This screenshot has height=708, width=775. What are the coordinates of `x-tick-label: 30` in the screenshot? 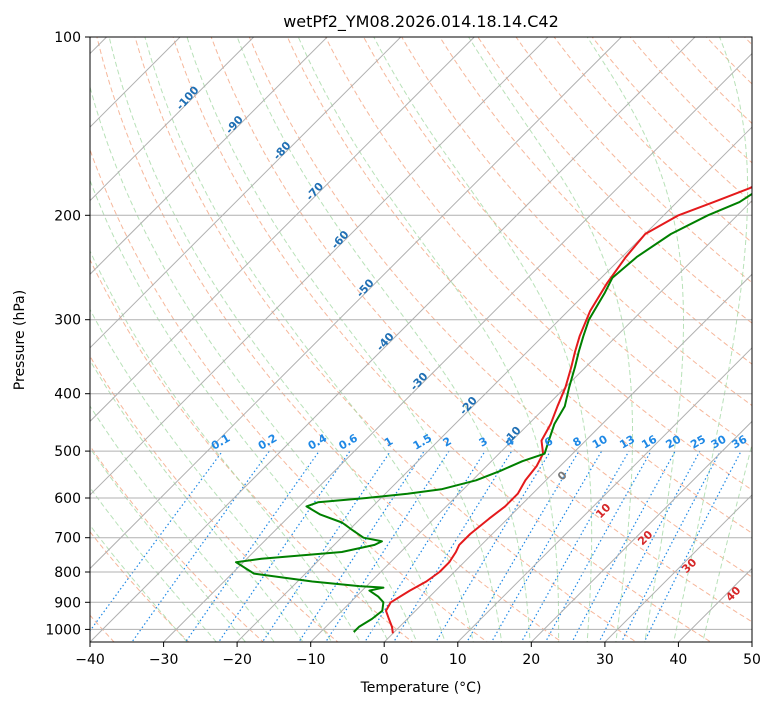 It's located at (605, 660).